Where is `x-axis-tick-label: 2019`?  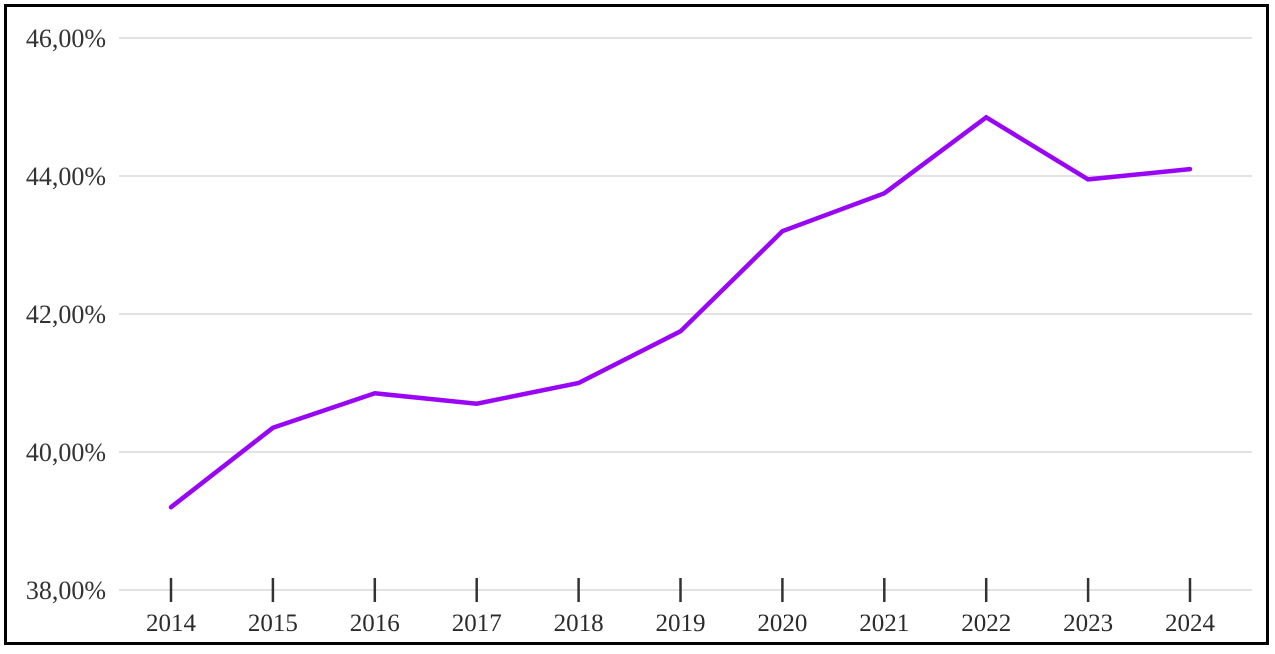
x-axis-tick-label: 2019 is located at coordinates (681, 623).